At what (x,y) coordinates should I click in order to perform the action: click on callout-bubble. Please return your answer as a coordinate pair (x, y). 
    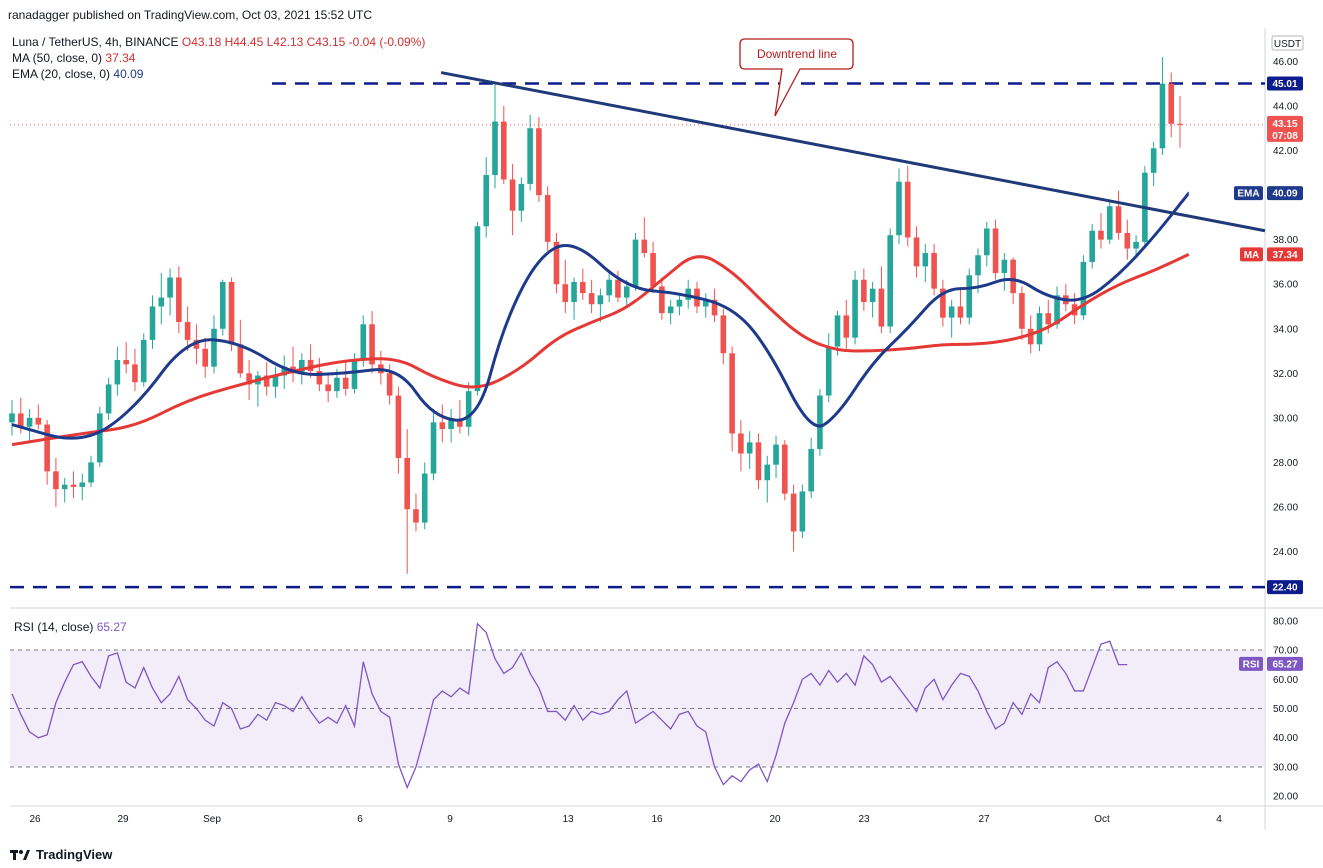
    Looking at the image, I should click on (796, 77).